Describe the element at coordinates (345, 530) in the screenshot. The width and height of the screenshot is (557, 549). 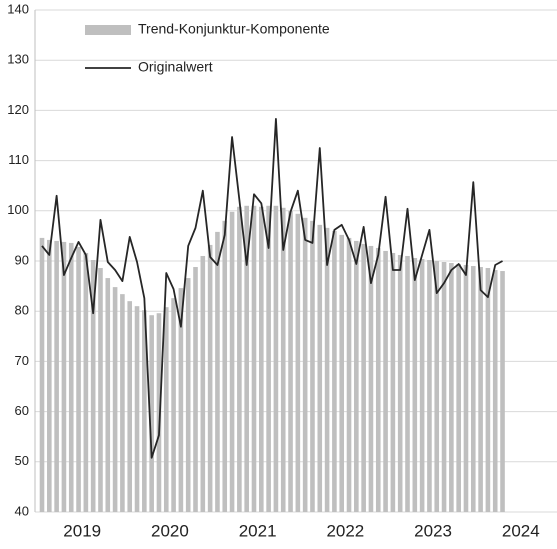
I see `x-tick-label: 2022` at that location.